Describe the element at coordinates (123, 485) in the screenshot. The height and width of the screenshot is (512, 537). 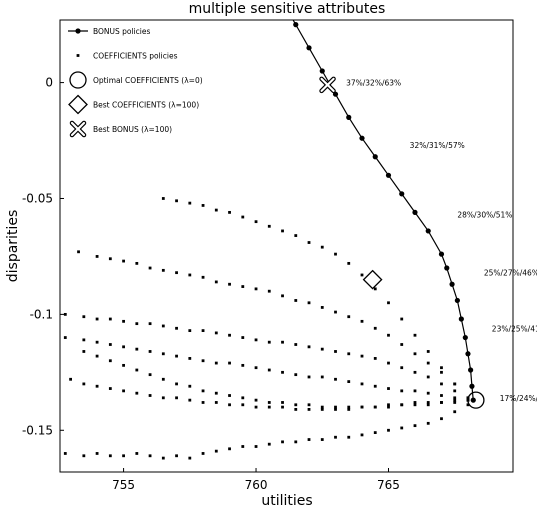
I see `x-tick-label-0: 755` at that location.